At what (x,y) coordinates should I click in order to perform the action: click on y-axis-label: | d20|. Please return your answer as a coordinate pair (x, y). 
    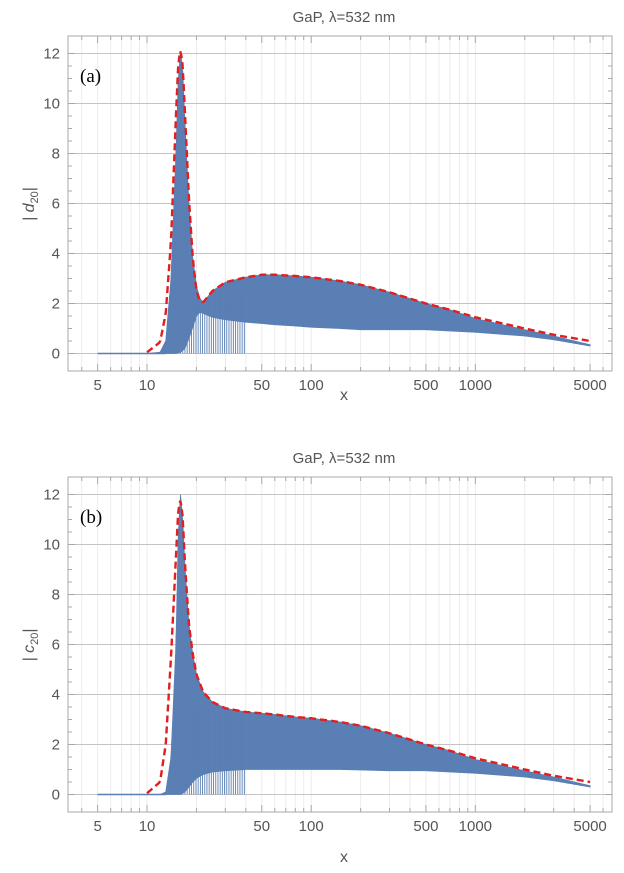
    Looking at the image, I should click on (31, 204).